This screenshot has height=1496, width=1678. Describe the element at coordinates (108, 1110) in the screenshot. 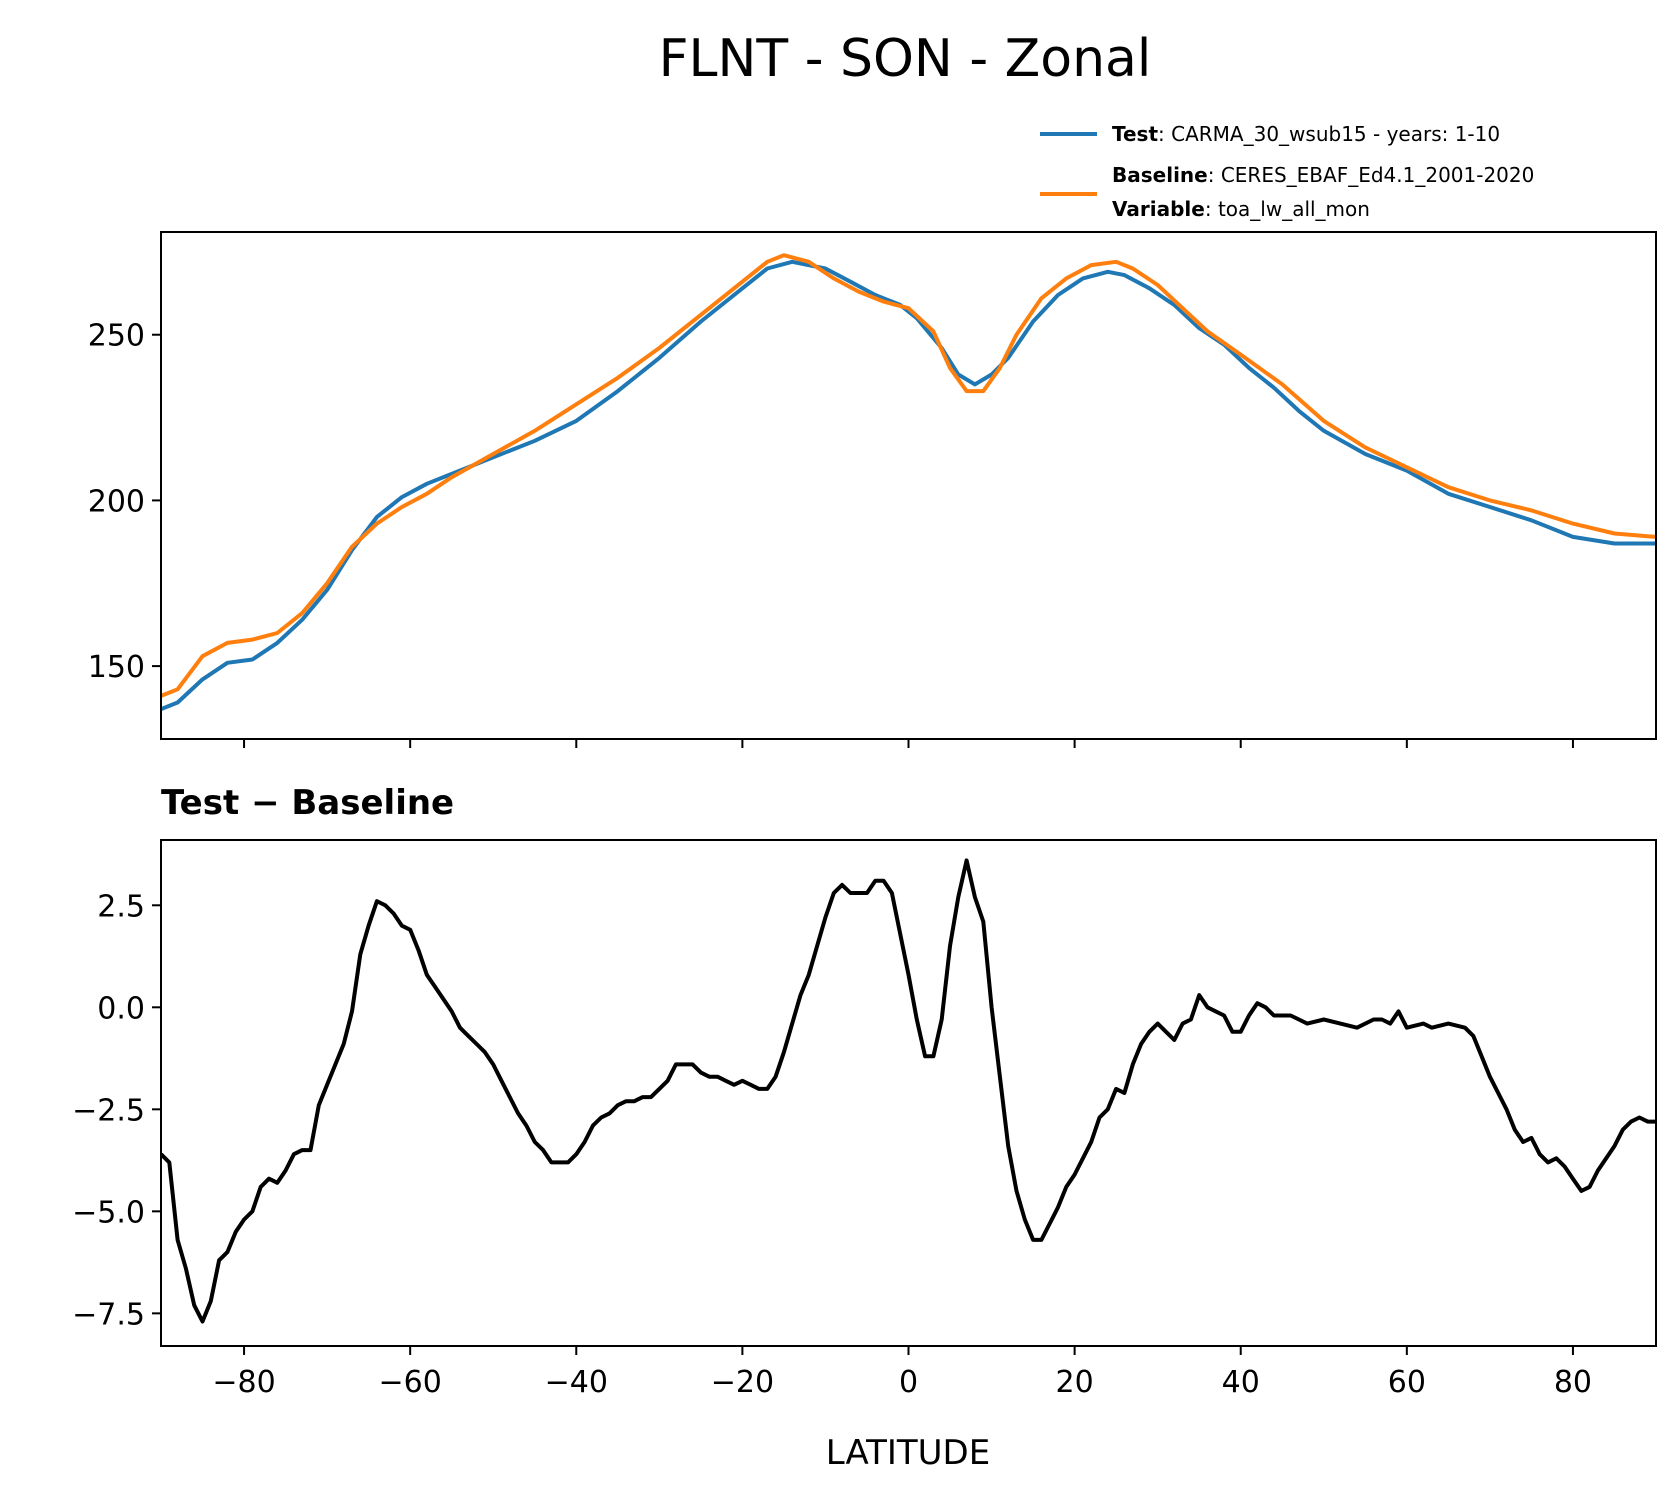

I see `y-tick-label: −2.5` at that location.